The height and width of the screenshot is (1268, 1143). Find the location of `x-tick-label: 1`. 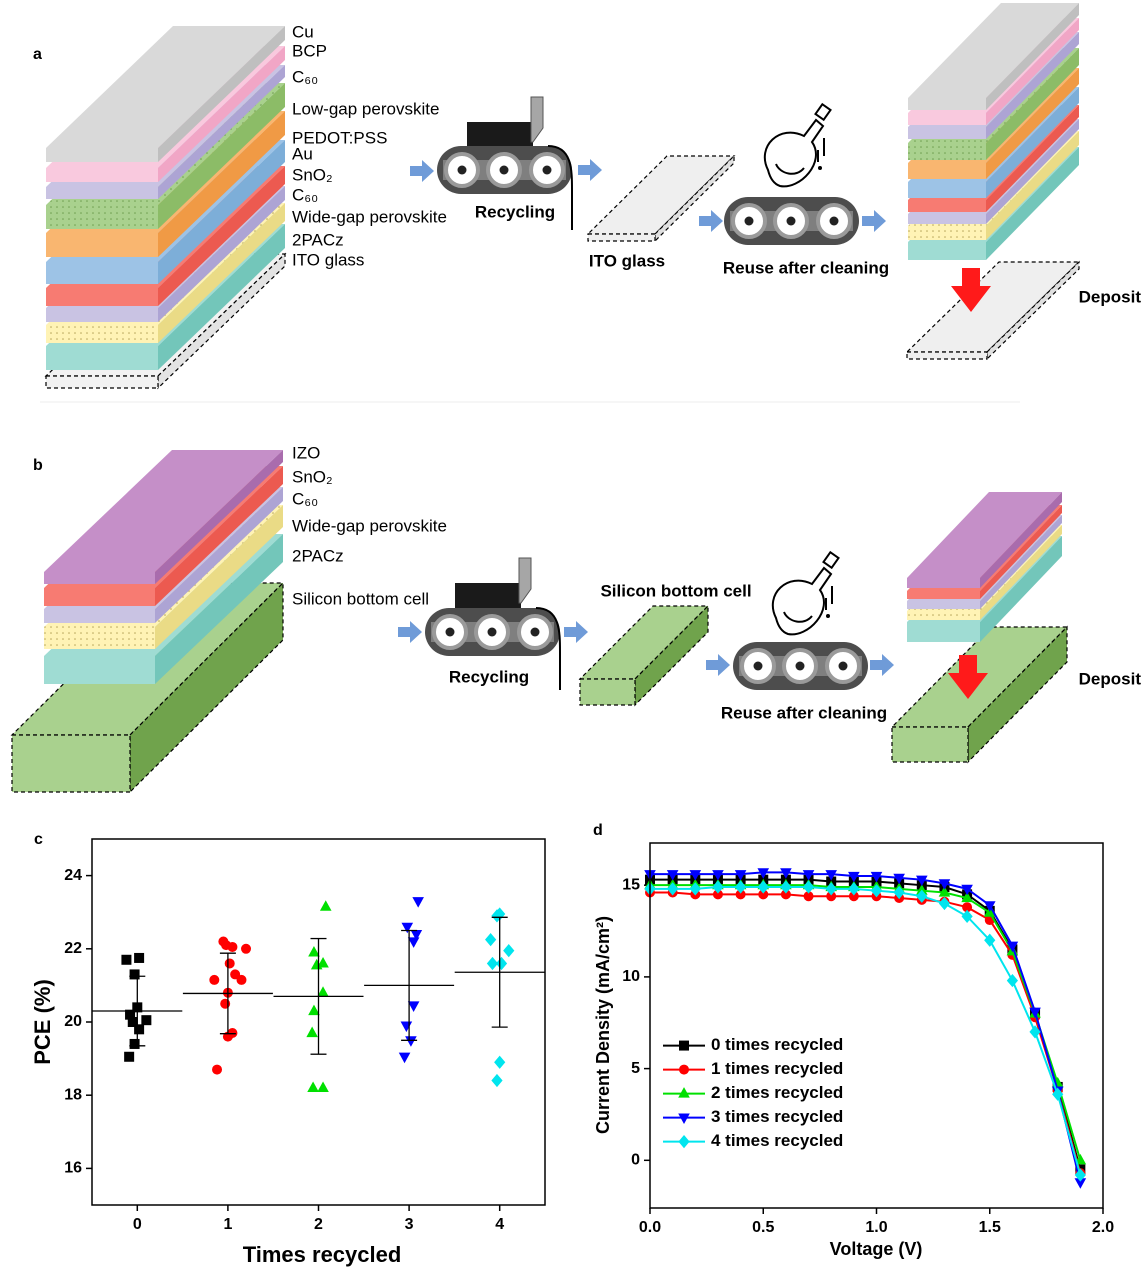

x-tick-label: 1 is located at coordinates (227, 1224).